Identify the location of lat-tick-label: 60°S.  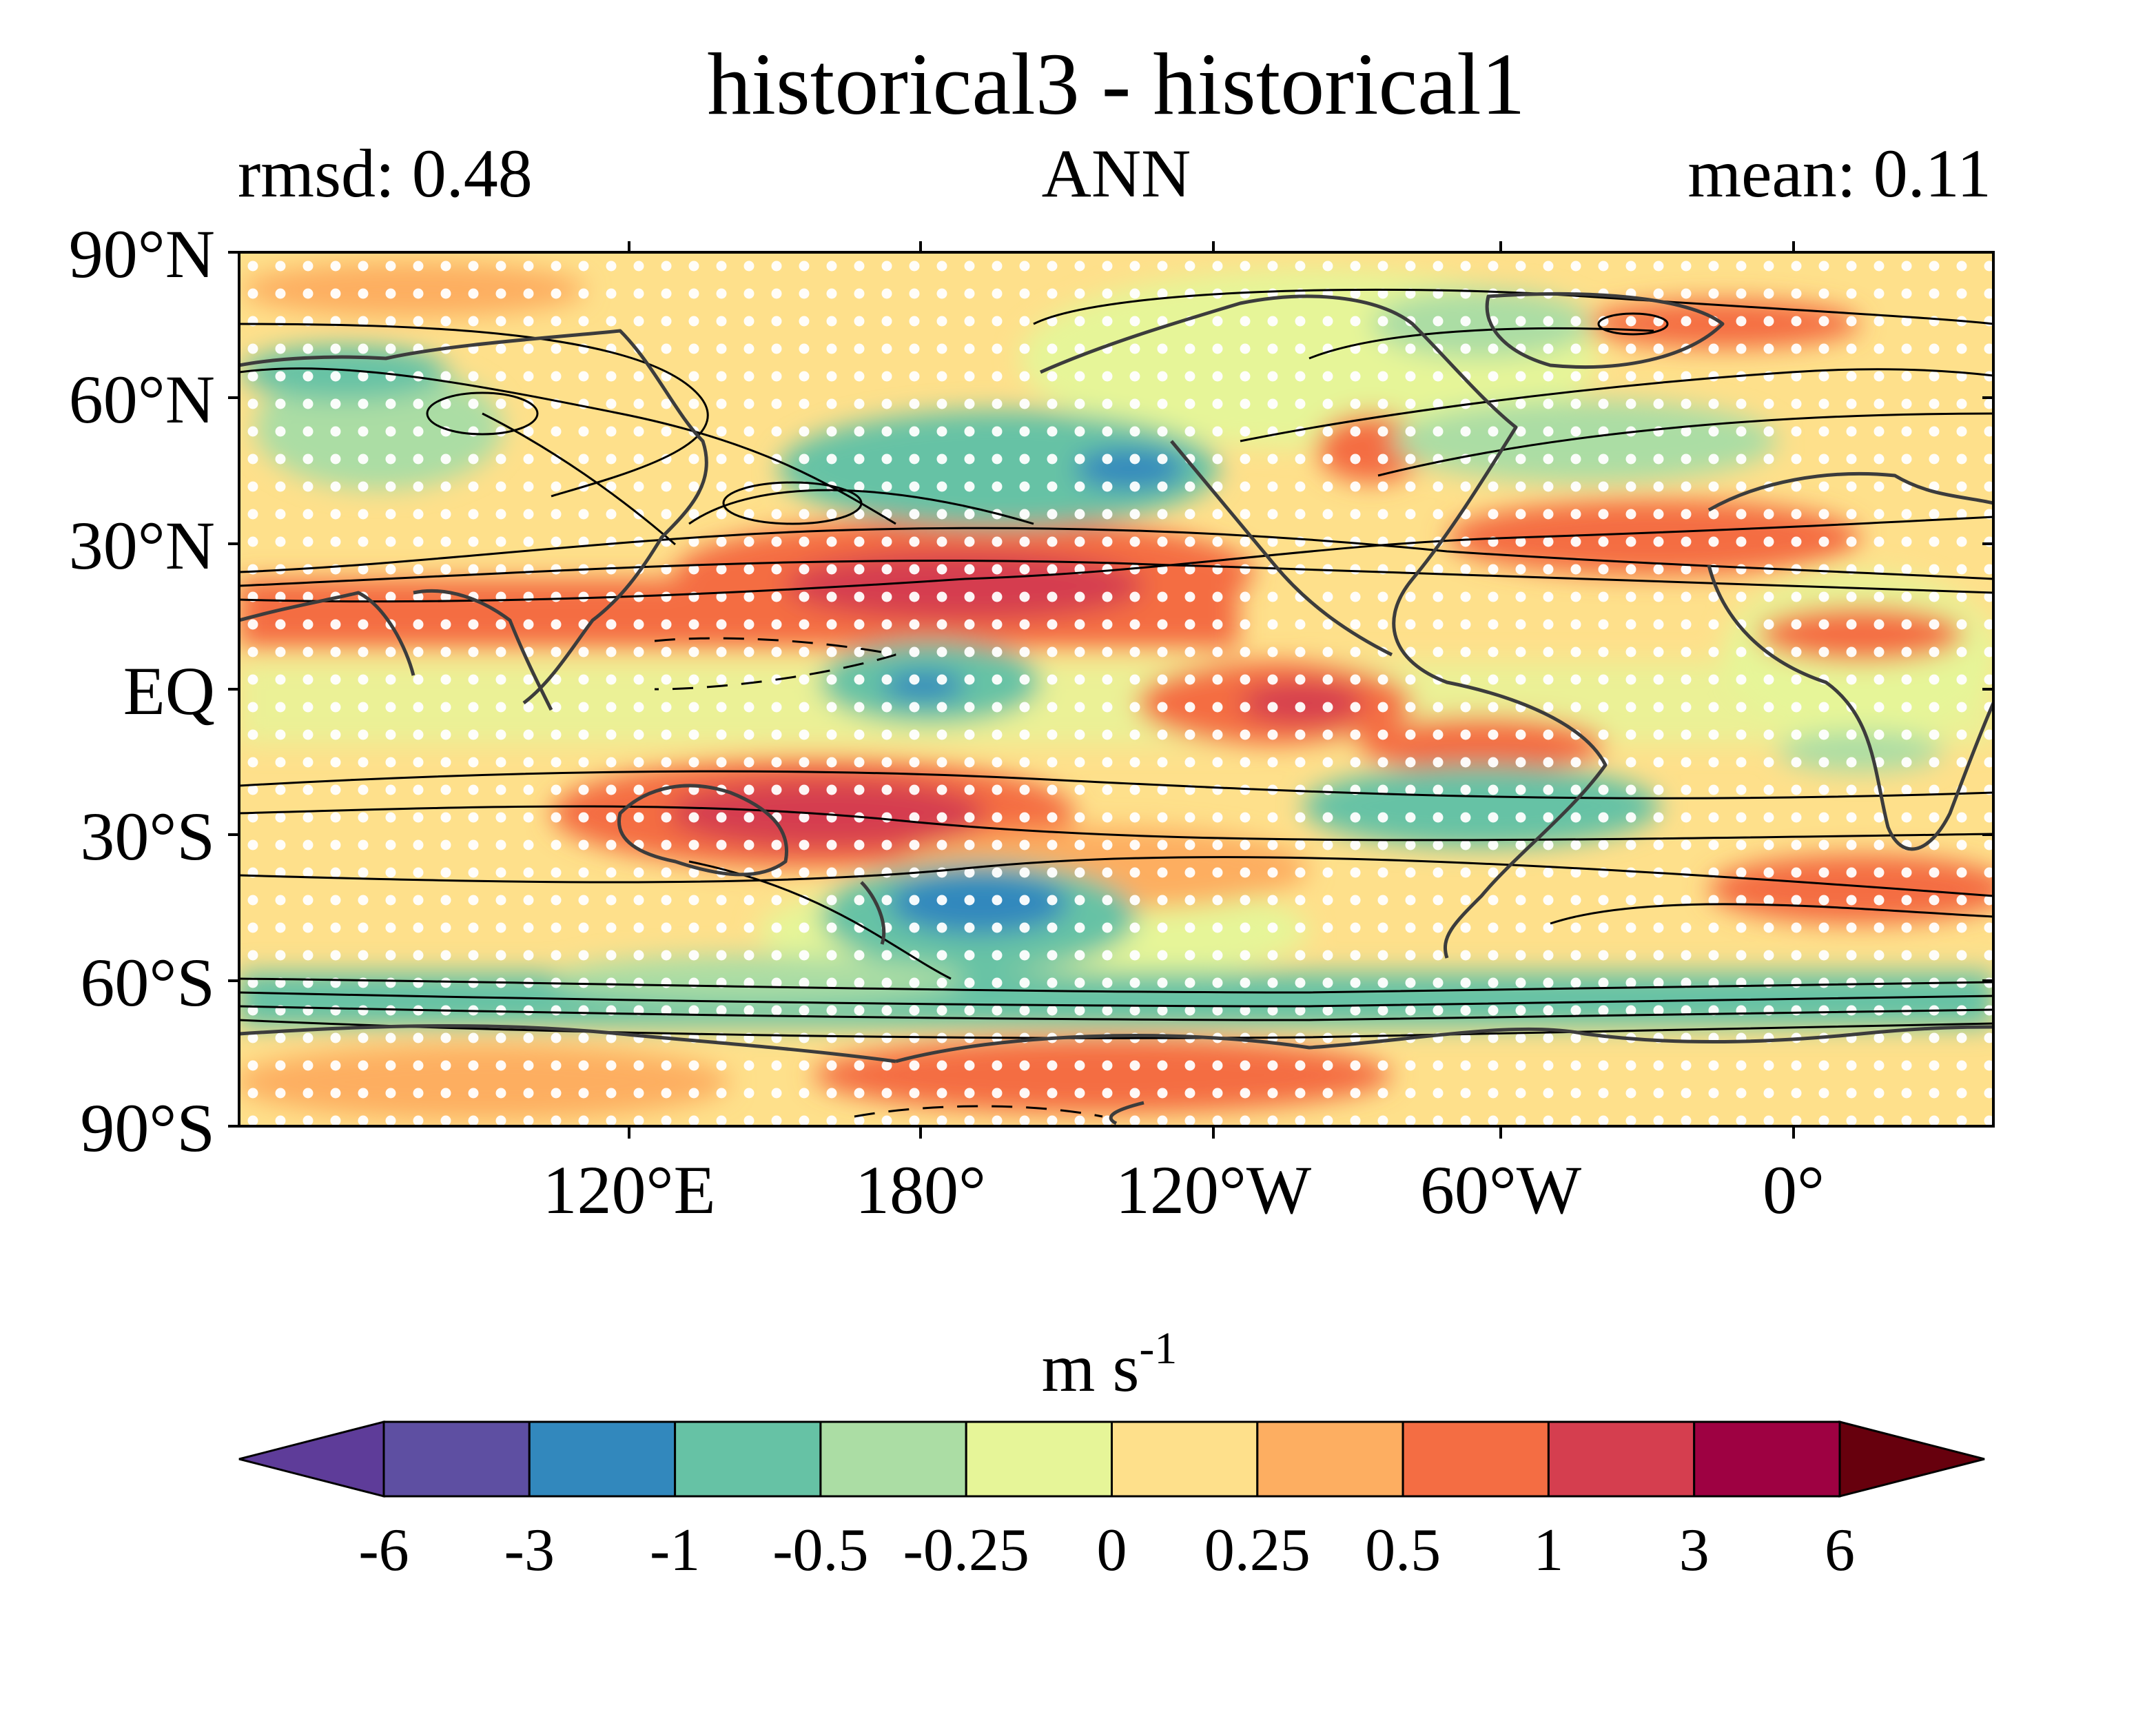
(147, 982).